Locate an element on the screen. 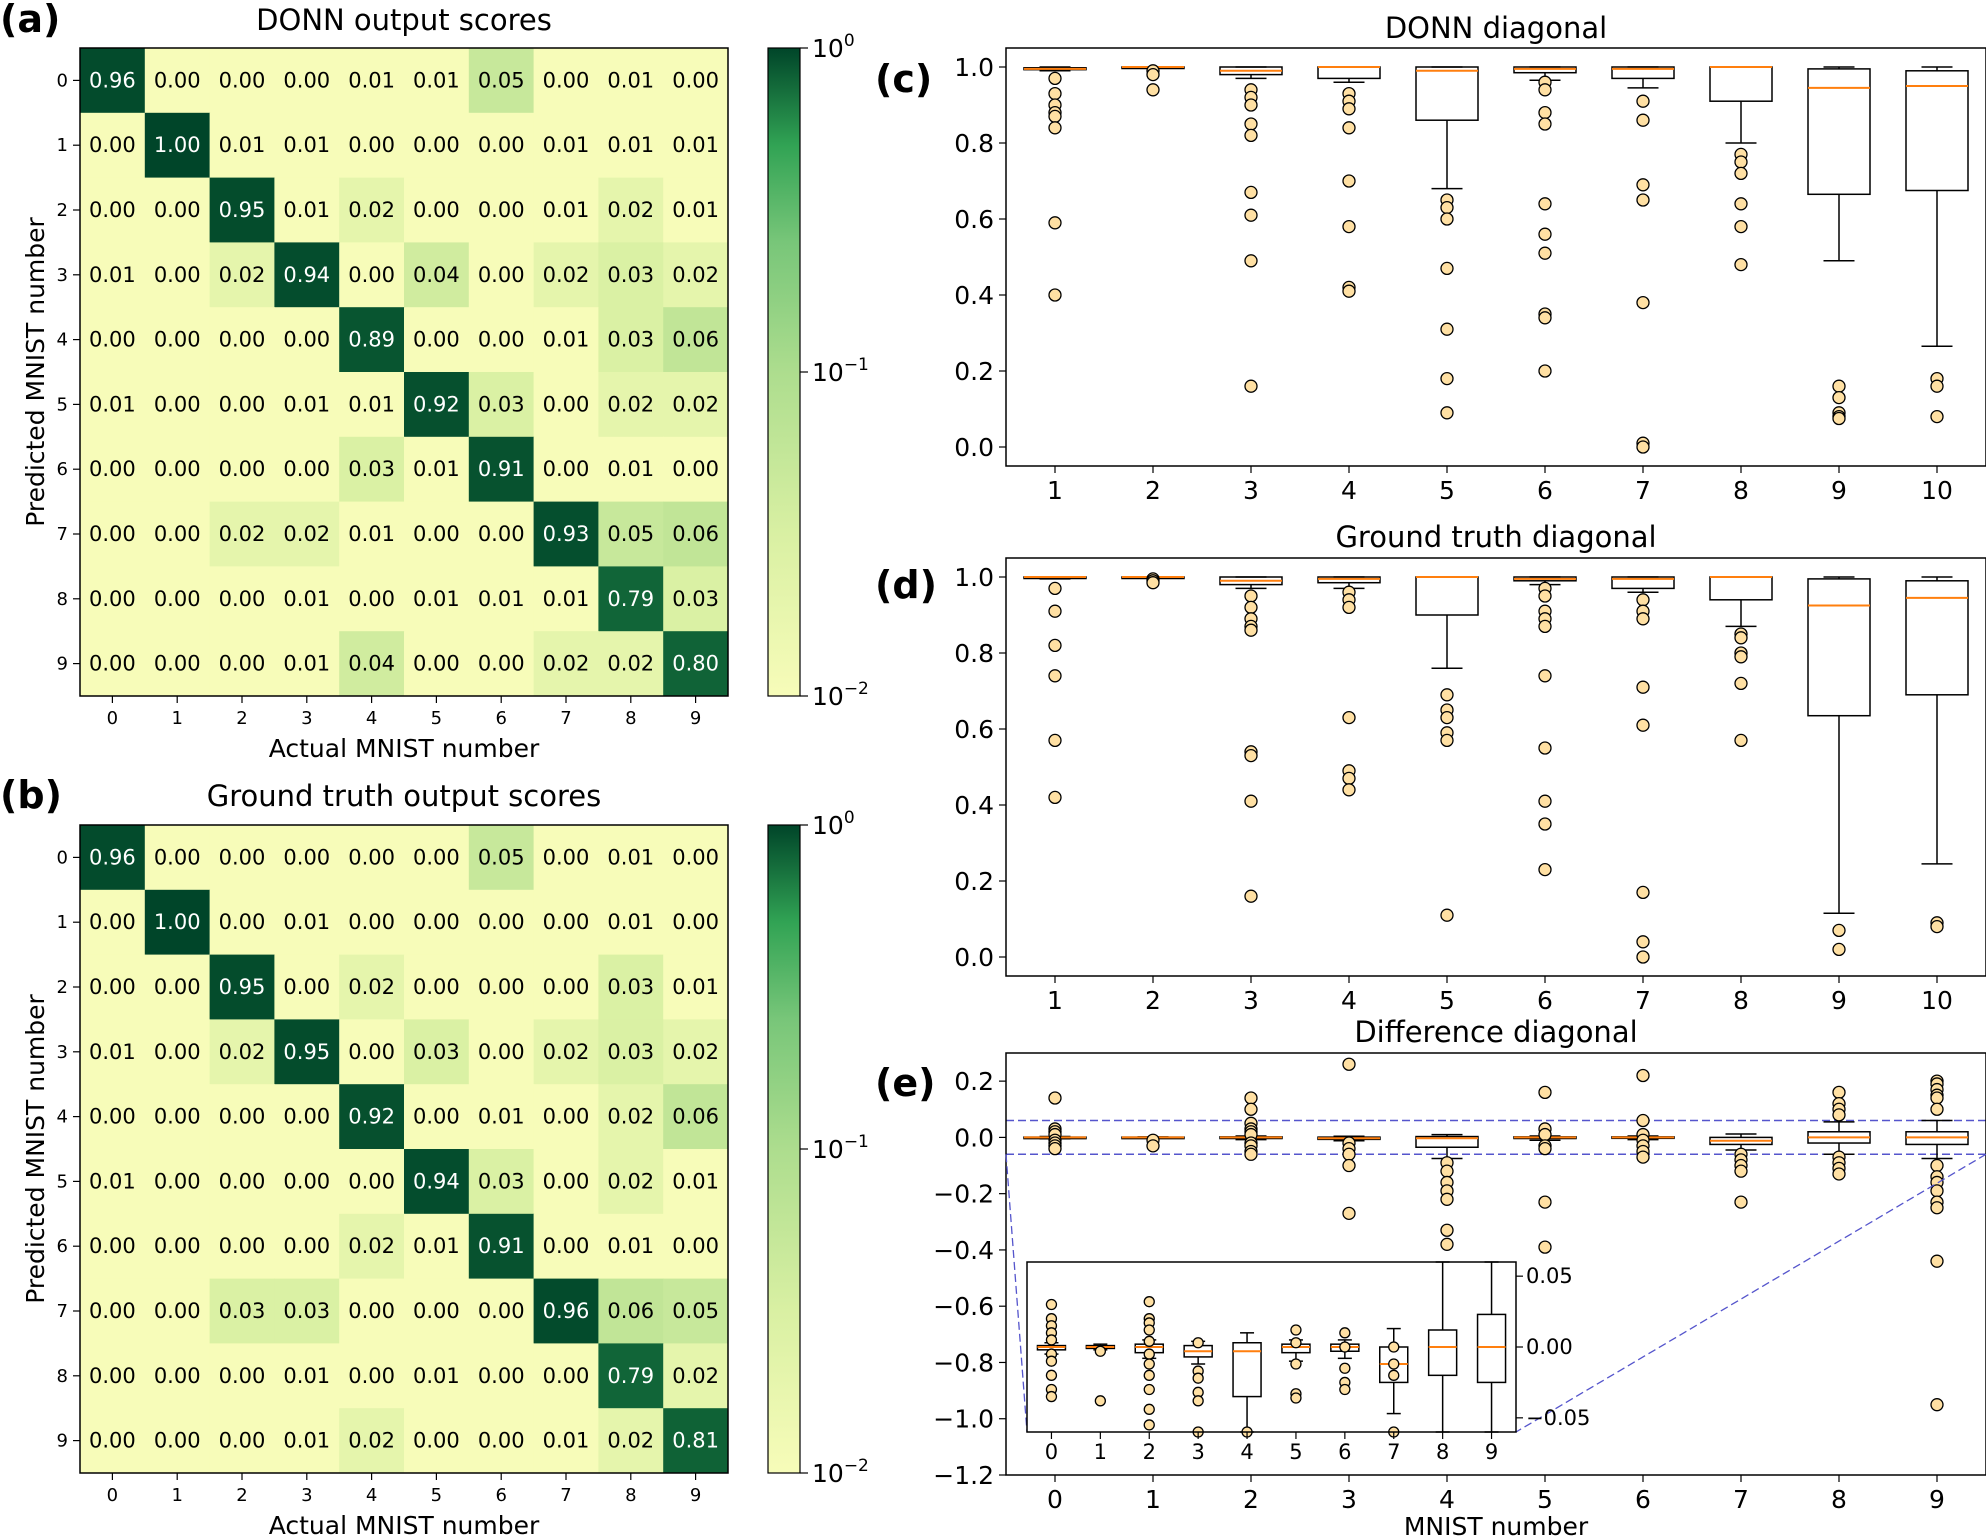 This screenshot has height=1537, width=1986. colorbar-tick-label: 100 is located at coordinates (833, 47).